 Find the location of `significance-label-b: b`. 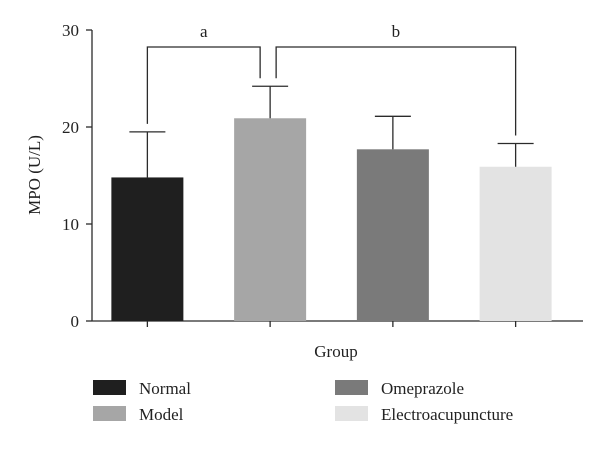

significance-label-b: b is located at coordinates (396, 31).